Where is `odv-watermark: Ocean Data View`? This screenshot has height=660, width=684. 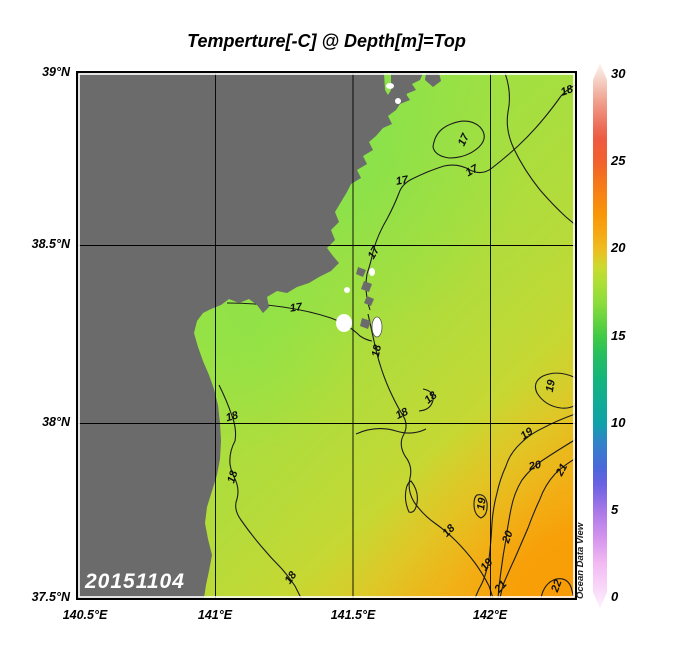 odv-watermark: Ocean Data View is located at coordinates (580, 560).